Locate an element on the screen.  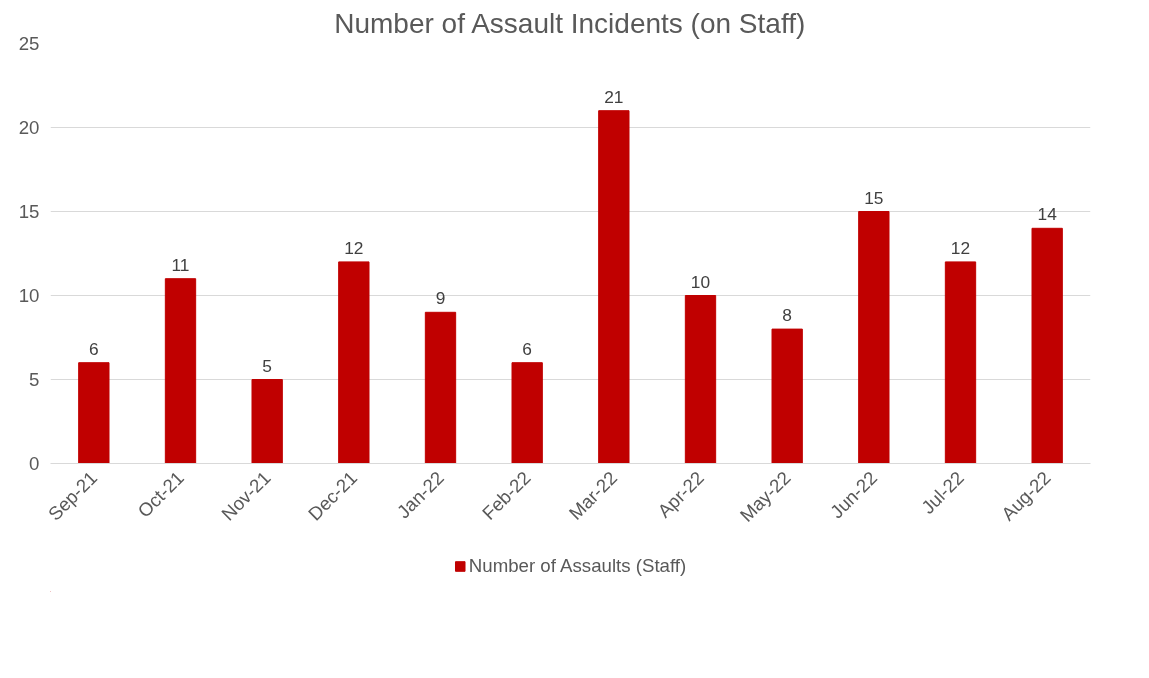
y-tick-label: 15 is located at coordinates (29, 211).